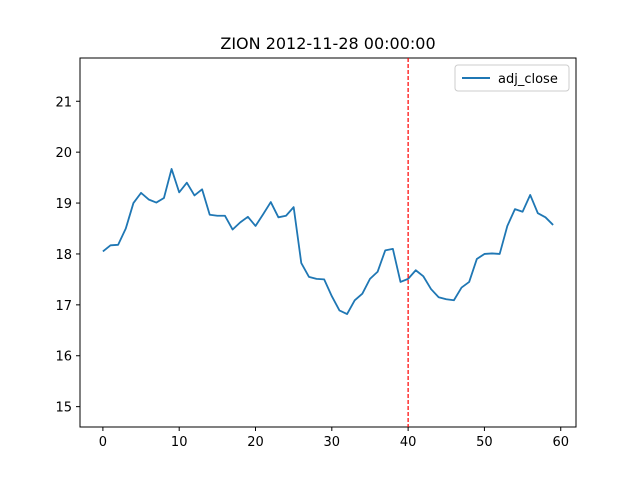  Describe the element at coordinates (560, 442) in the screenshot. I see `x-tick-label: 60` at that location.